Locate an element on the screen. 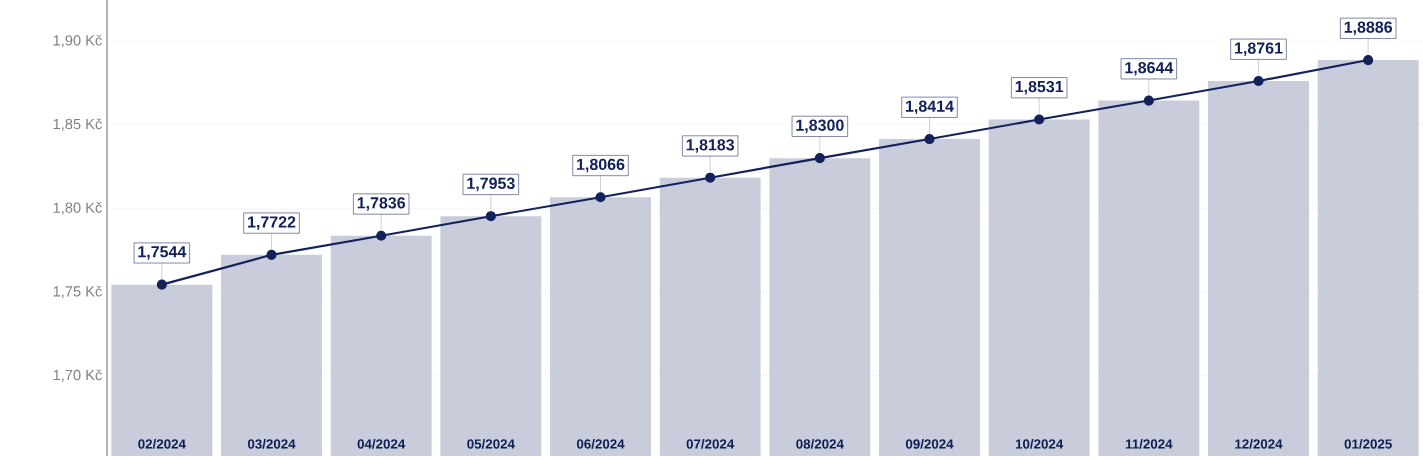 The height and width of the screenshot is (460, 1423). x-tick-label: 03/2024 is located at coordinates (271, 443).